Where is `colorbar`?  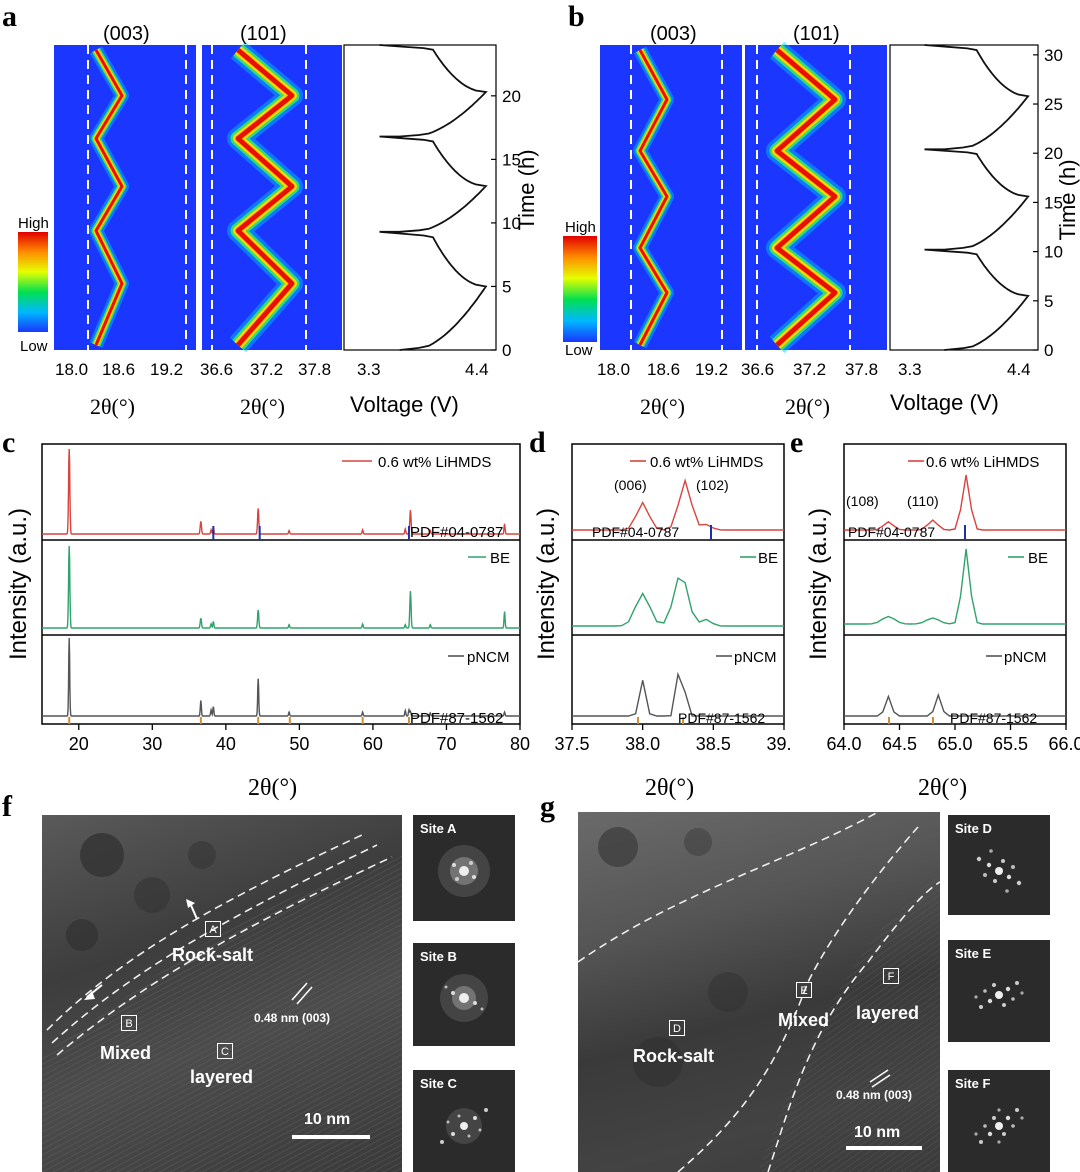 colorbar is located at coordinates (33, 282).